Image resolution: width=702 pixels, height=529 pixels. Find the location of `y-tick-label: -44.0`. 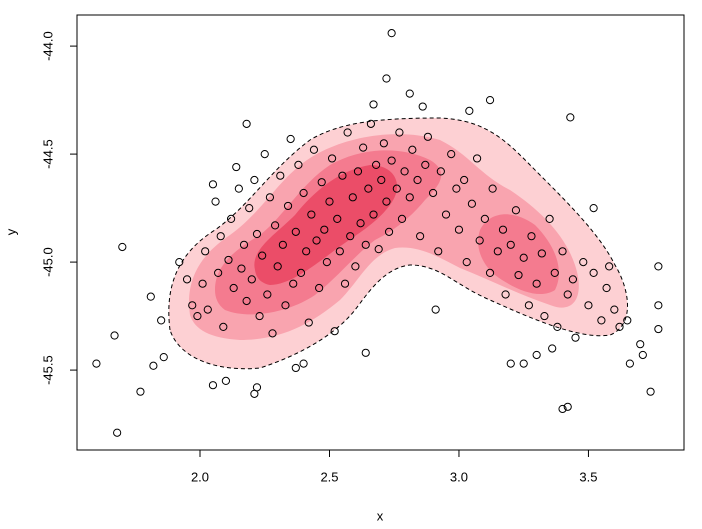

y-tick-label: -44.0 is located at coordinates (47, 46).